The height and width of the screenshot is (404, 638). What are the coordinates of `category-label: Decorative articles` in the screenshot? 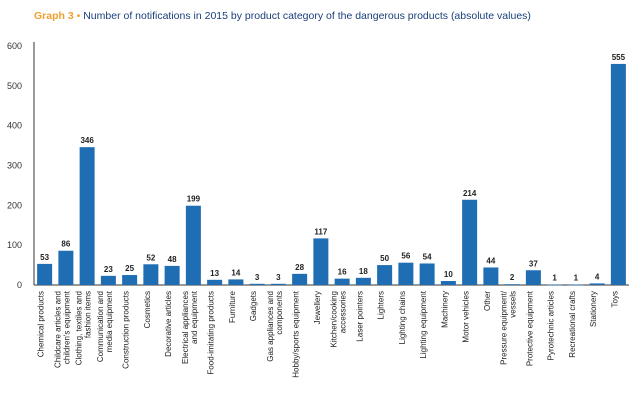 It's located at (168, 324).